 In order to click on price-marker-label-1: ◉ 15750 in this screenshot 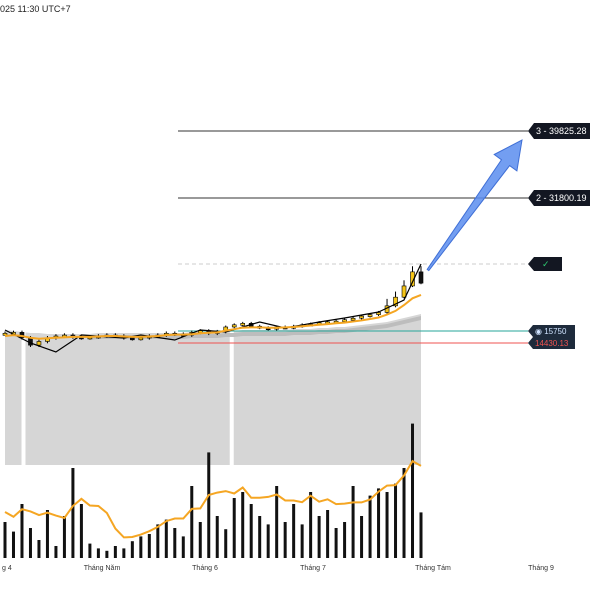, I will do `click(551, 331)`.